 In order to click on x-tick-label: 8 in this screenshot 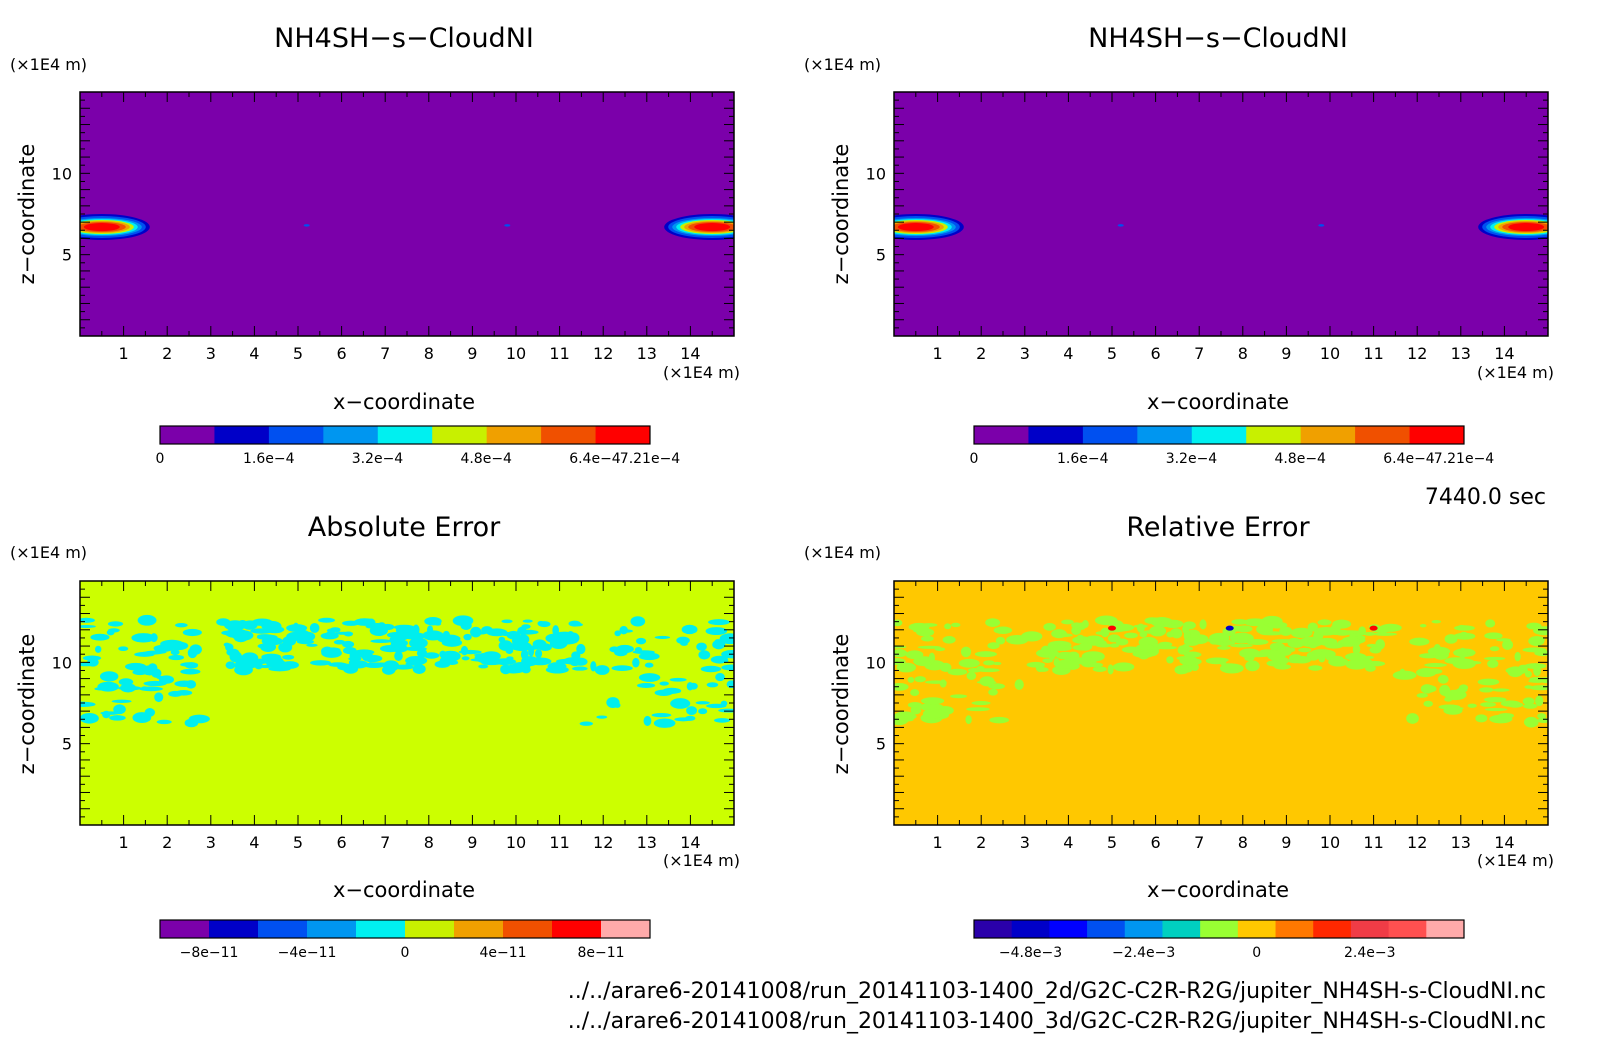, I will do `click(429, 842)`.